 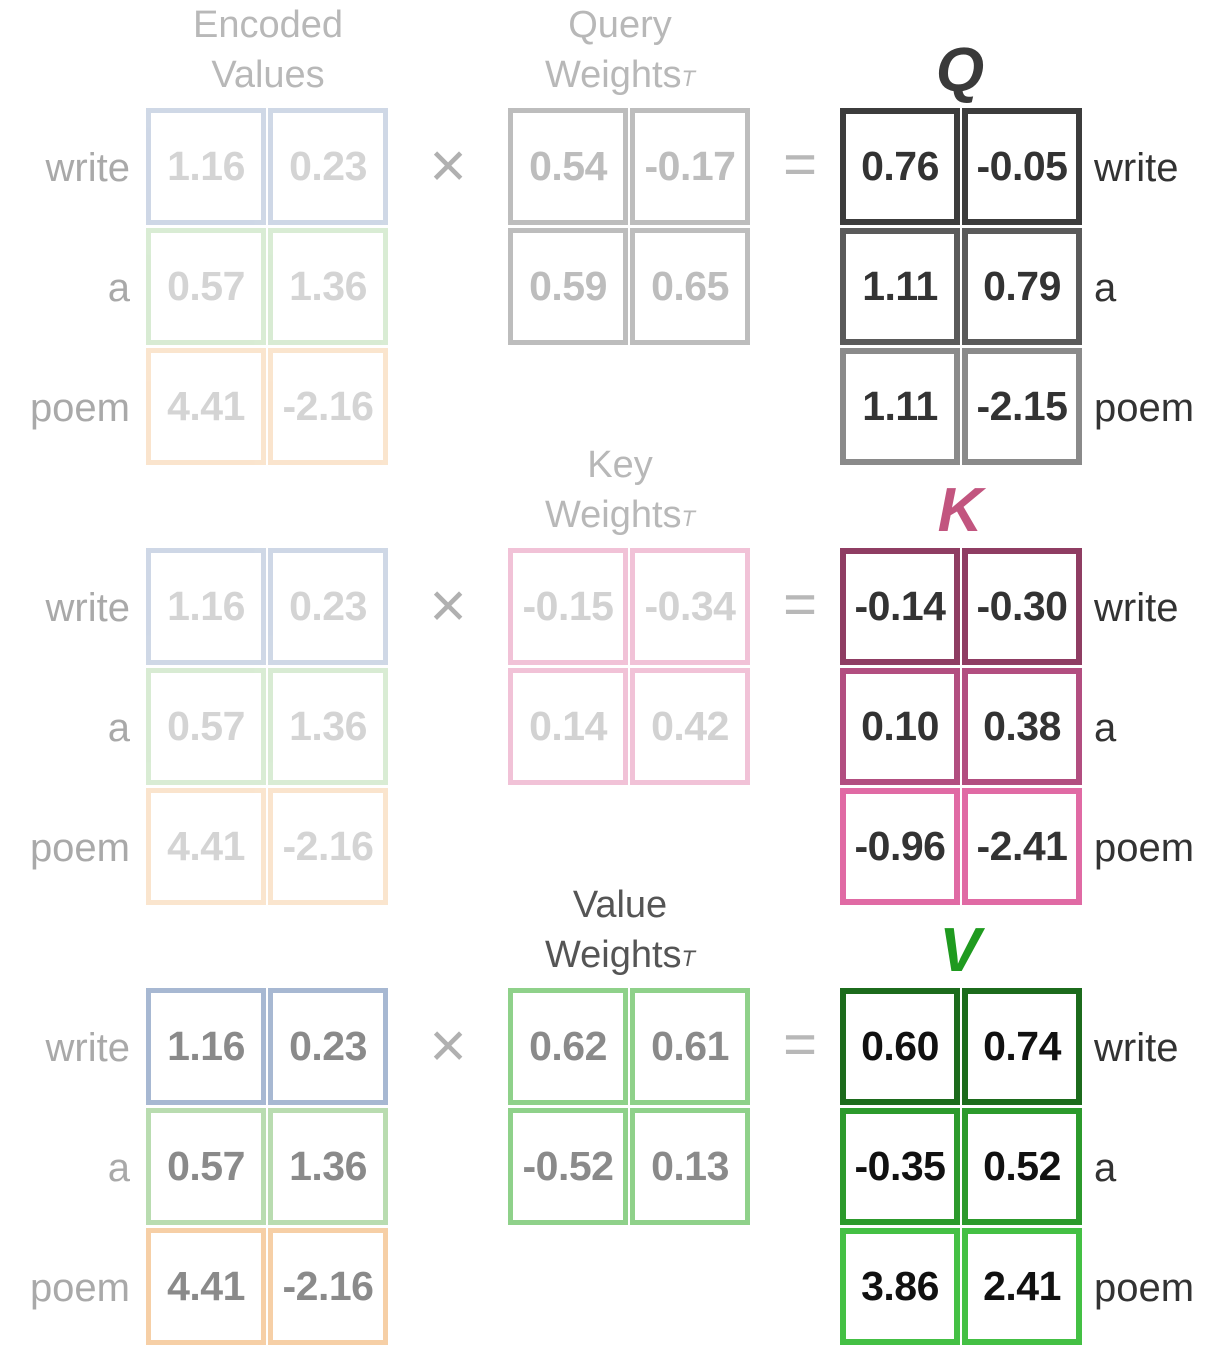 I want to click on key-weights-transpose: T, so click(x=688, y=518).